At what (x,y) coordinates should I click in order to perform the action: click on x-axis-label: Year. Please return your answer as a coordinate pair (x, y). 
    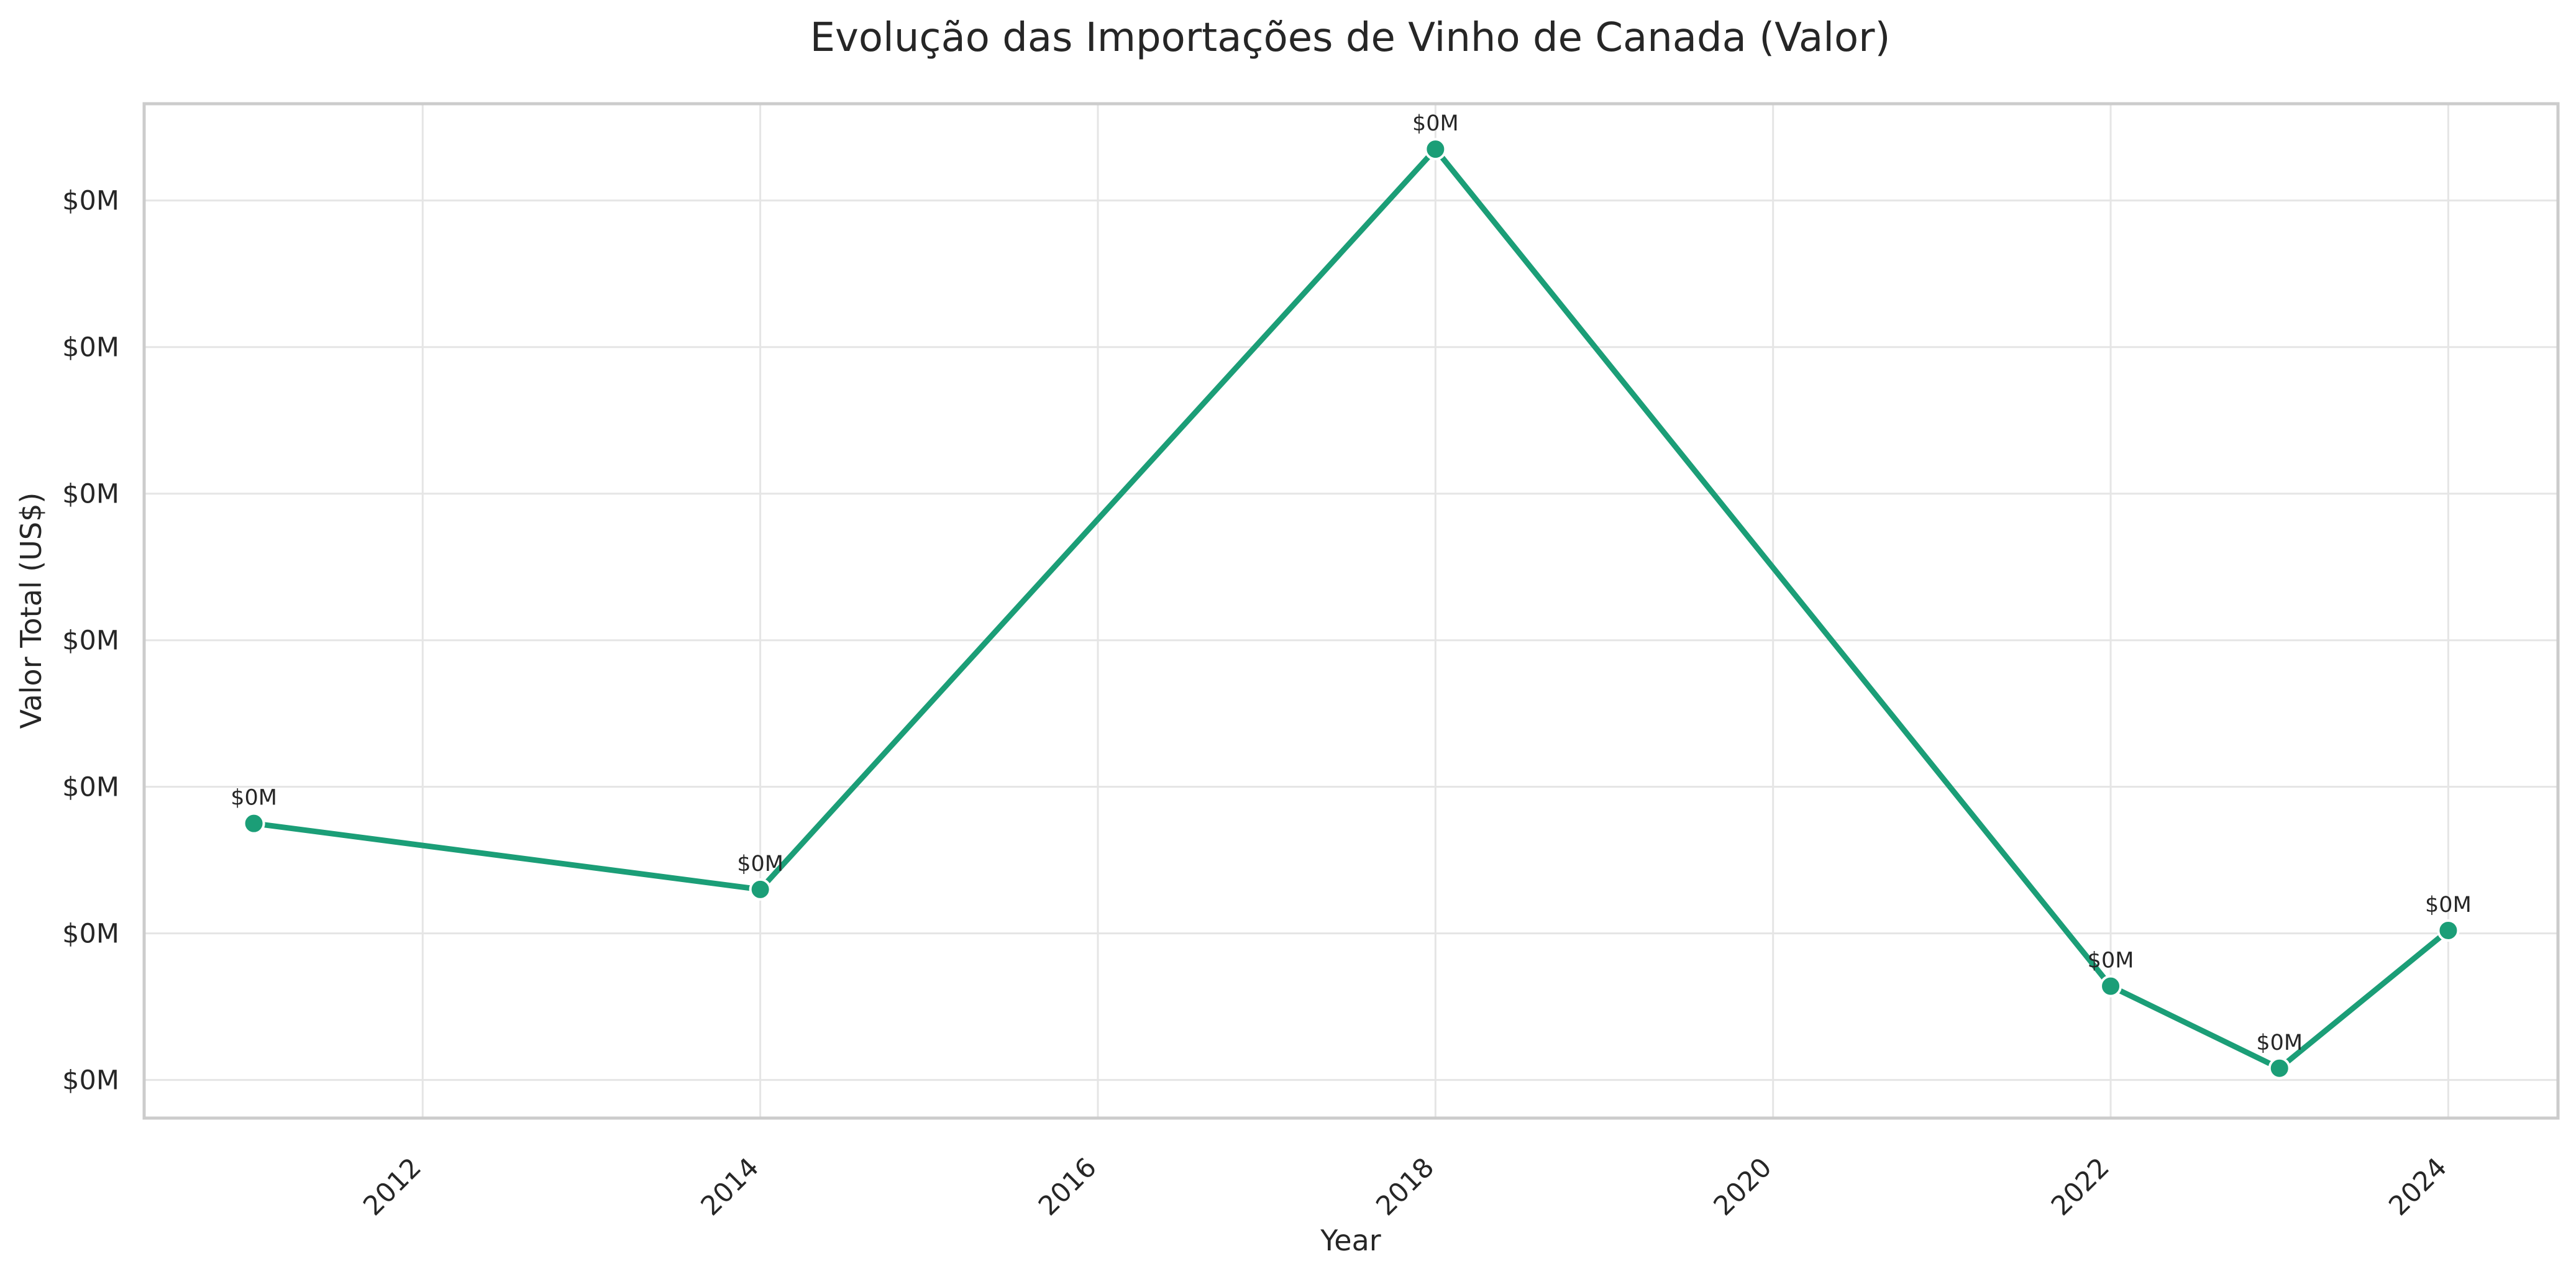
    Looking at the image, I should click on (1350, 1241).